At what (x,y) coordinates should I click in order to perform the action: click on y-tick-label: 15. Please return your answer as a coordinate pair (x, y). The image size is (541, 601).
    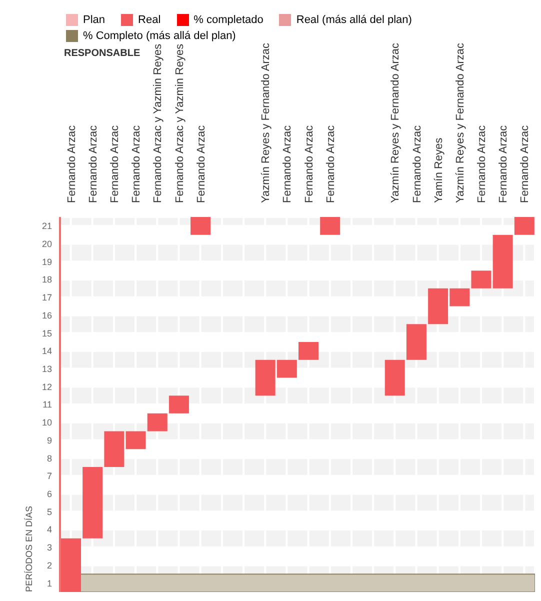
    Looking at the image, I should click on (47, 333).